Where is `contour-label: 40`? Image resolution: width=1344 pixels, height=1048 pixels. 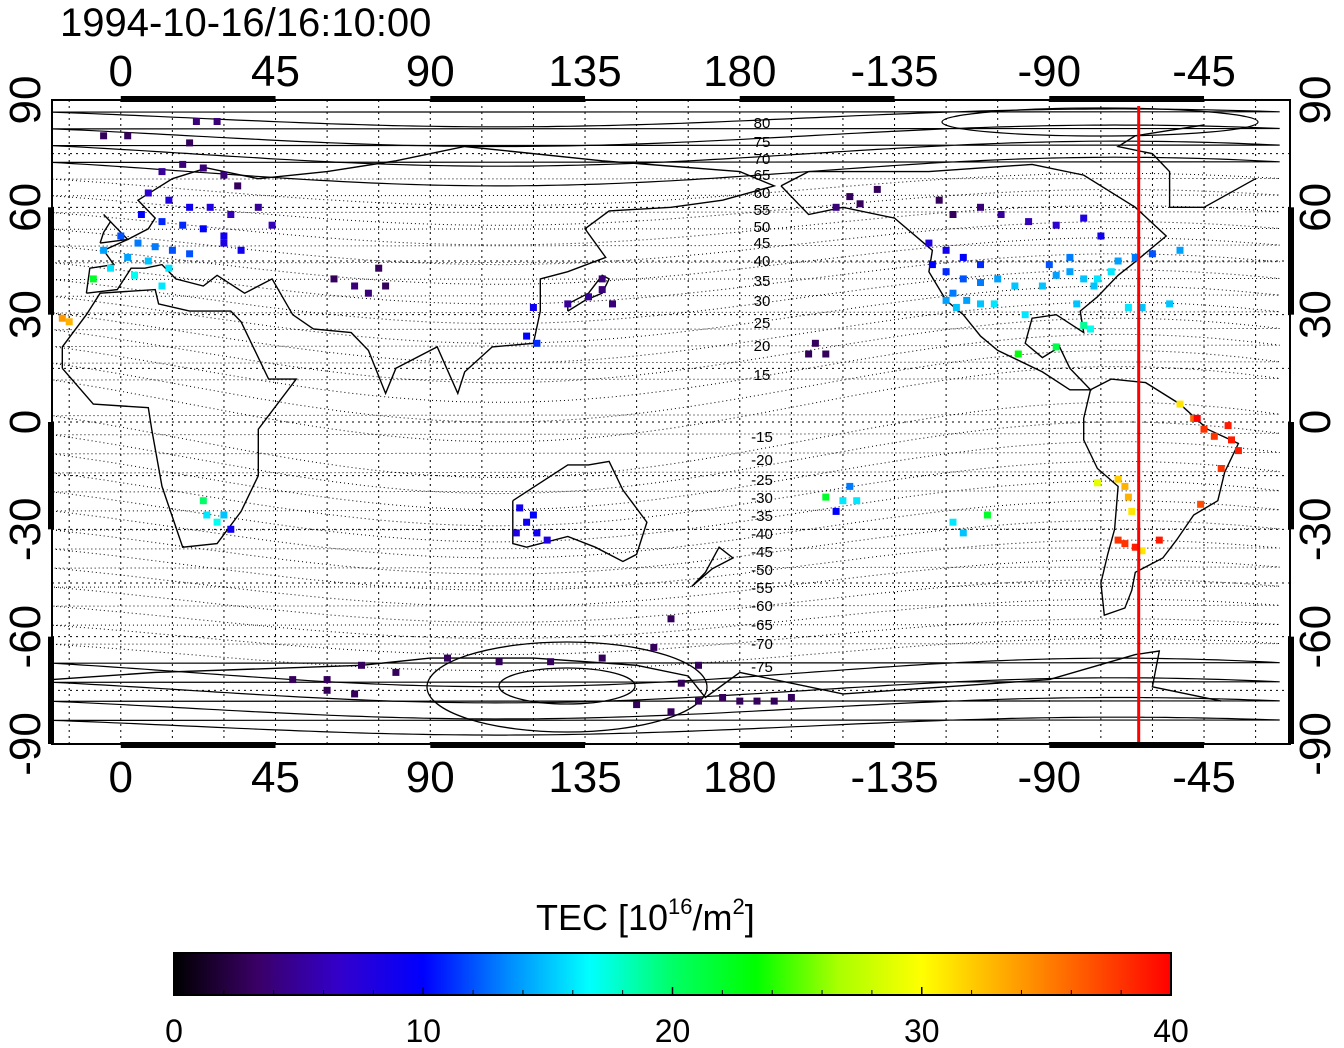
contour-label: 40 is located at coordinates (762, 261).